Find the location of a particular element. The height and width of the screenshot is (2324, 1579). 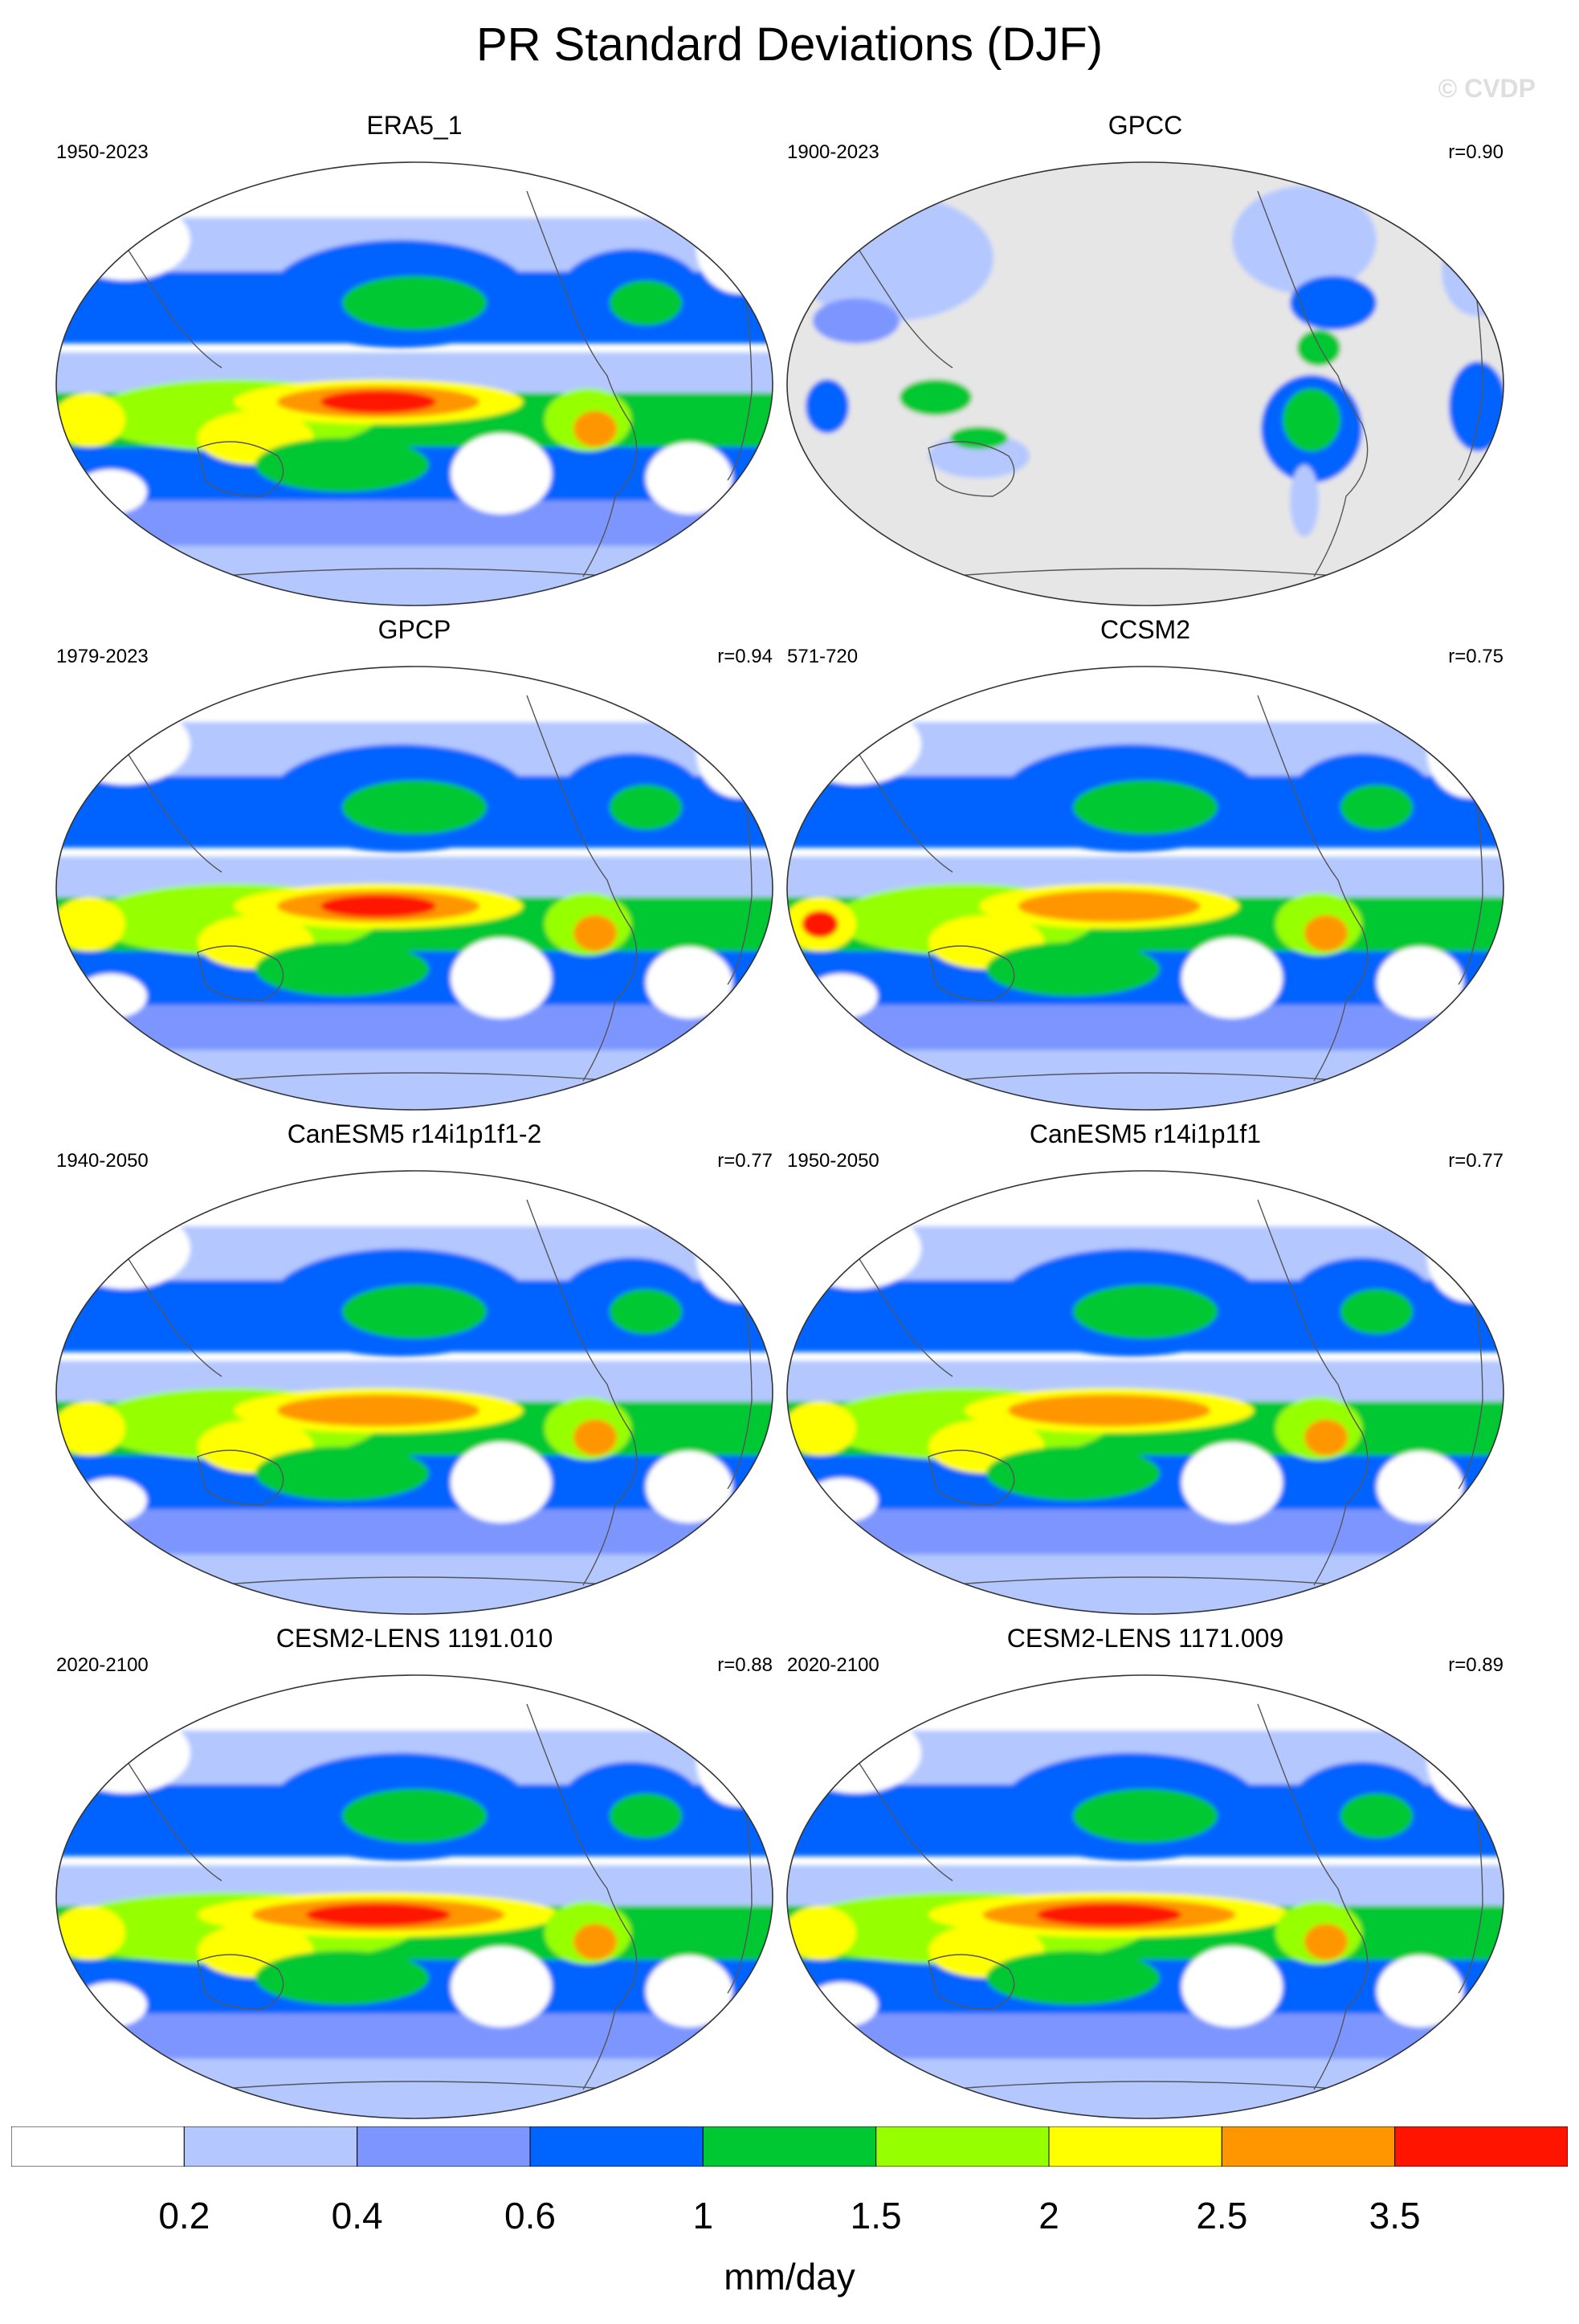

panel-period: 1979-2023 is located at coordinates (102, 657).